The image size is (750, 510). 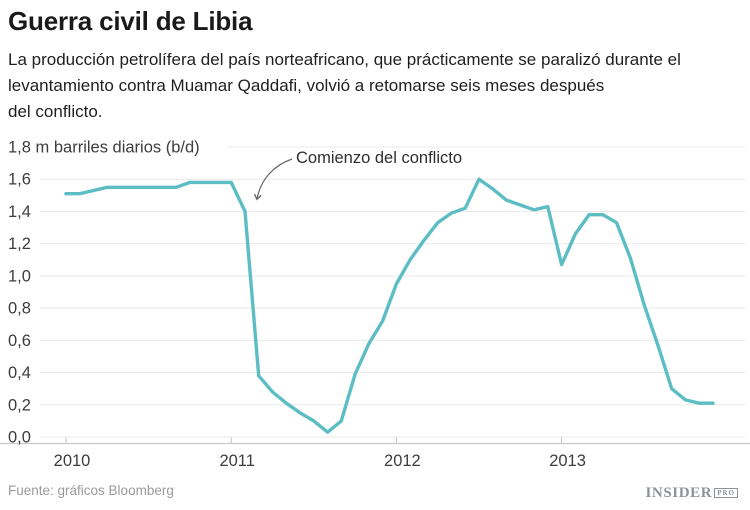 I want to click on x-tick-label: 2011, so click(x=236, y=461).